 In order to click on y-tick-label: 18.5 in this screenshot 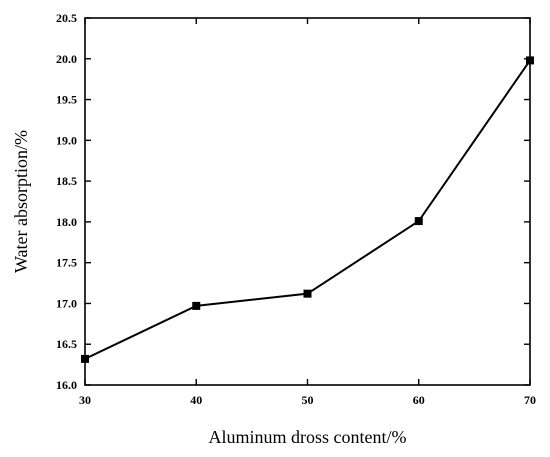, I will do `click(66, 181)`.